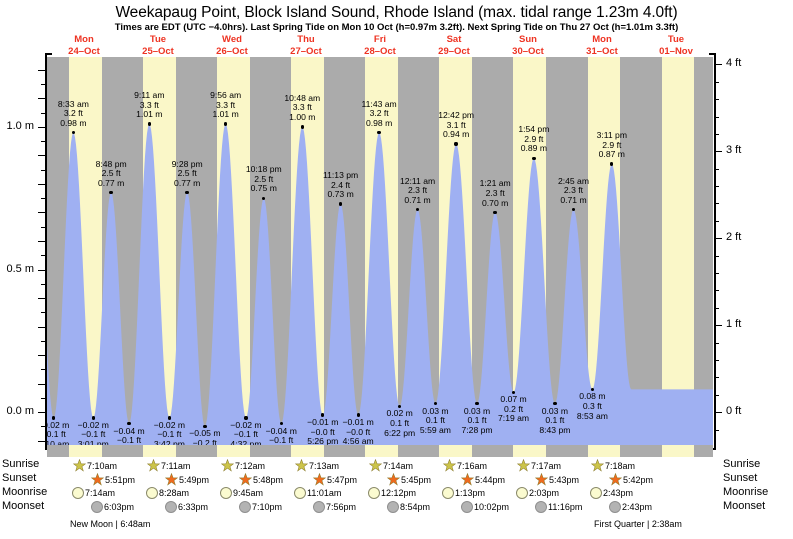 The height and width of the screenshot is (539, 793). I want to click on high-tide-m: 0.94 m, so click(456, 134).